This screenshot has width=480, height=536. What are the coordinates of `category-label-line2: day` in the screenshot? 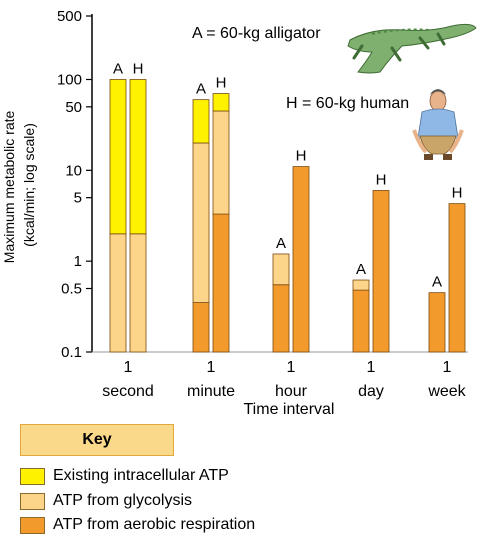 It's located at (371, 391).